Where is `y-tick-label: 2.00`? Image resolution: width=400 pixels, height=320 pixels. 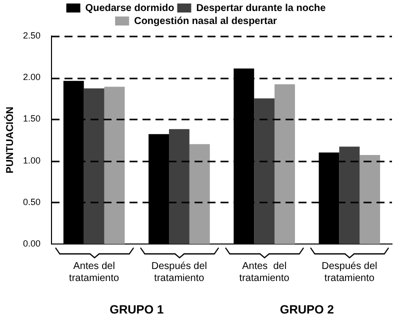 y-tick-label: 2.00 is located at coordinates (31, 77).